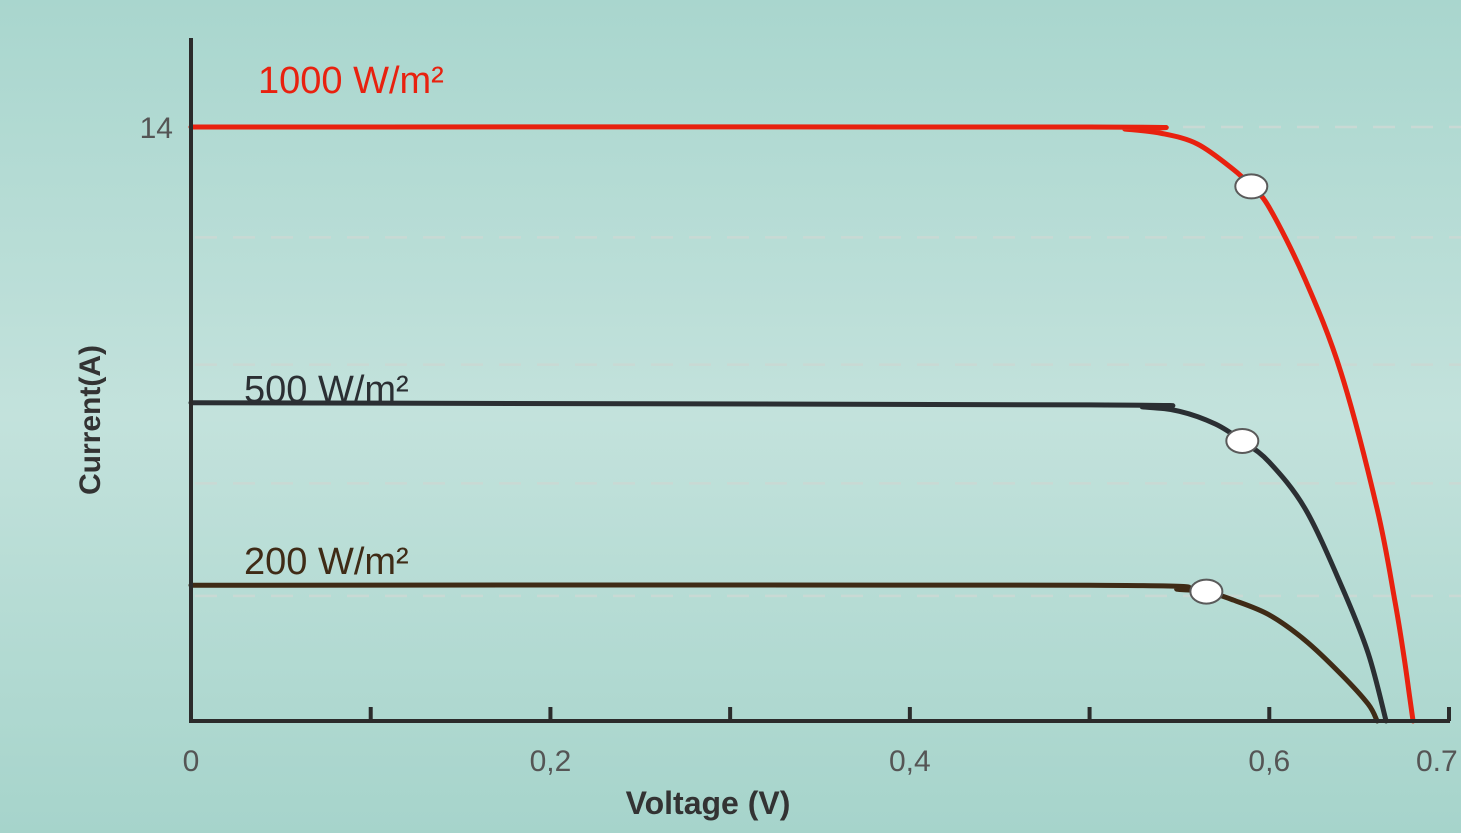 The height and width of the screenshot is (833, 1461). Describe the element at coordinates (1229, 389) in the screenshot. I see `max-power-points` at that location.